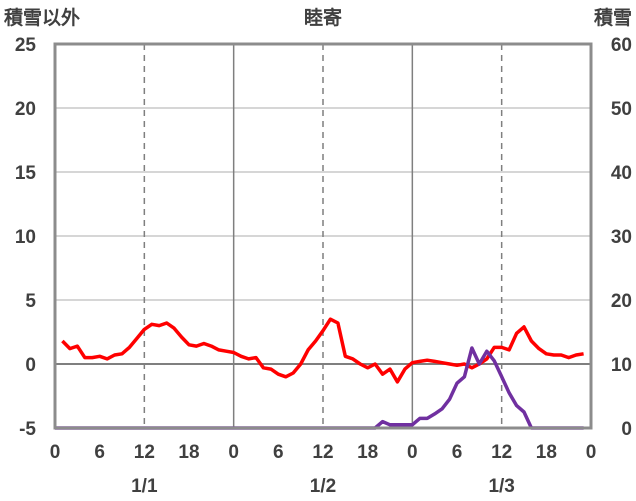 The height and width of the screenshot is (501, 636). I want to click on y-left-tick-label: -5, so click(27, 429).